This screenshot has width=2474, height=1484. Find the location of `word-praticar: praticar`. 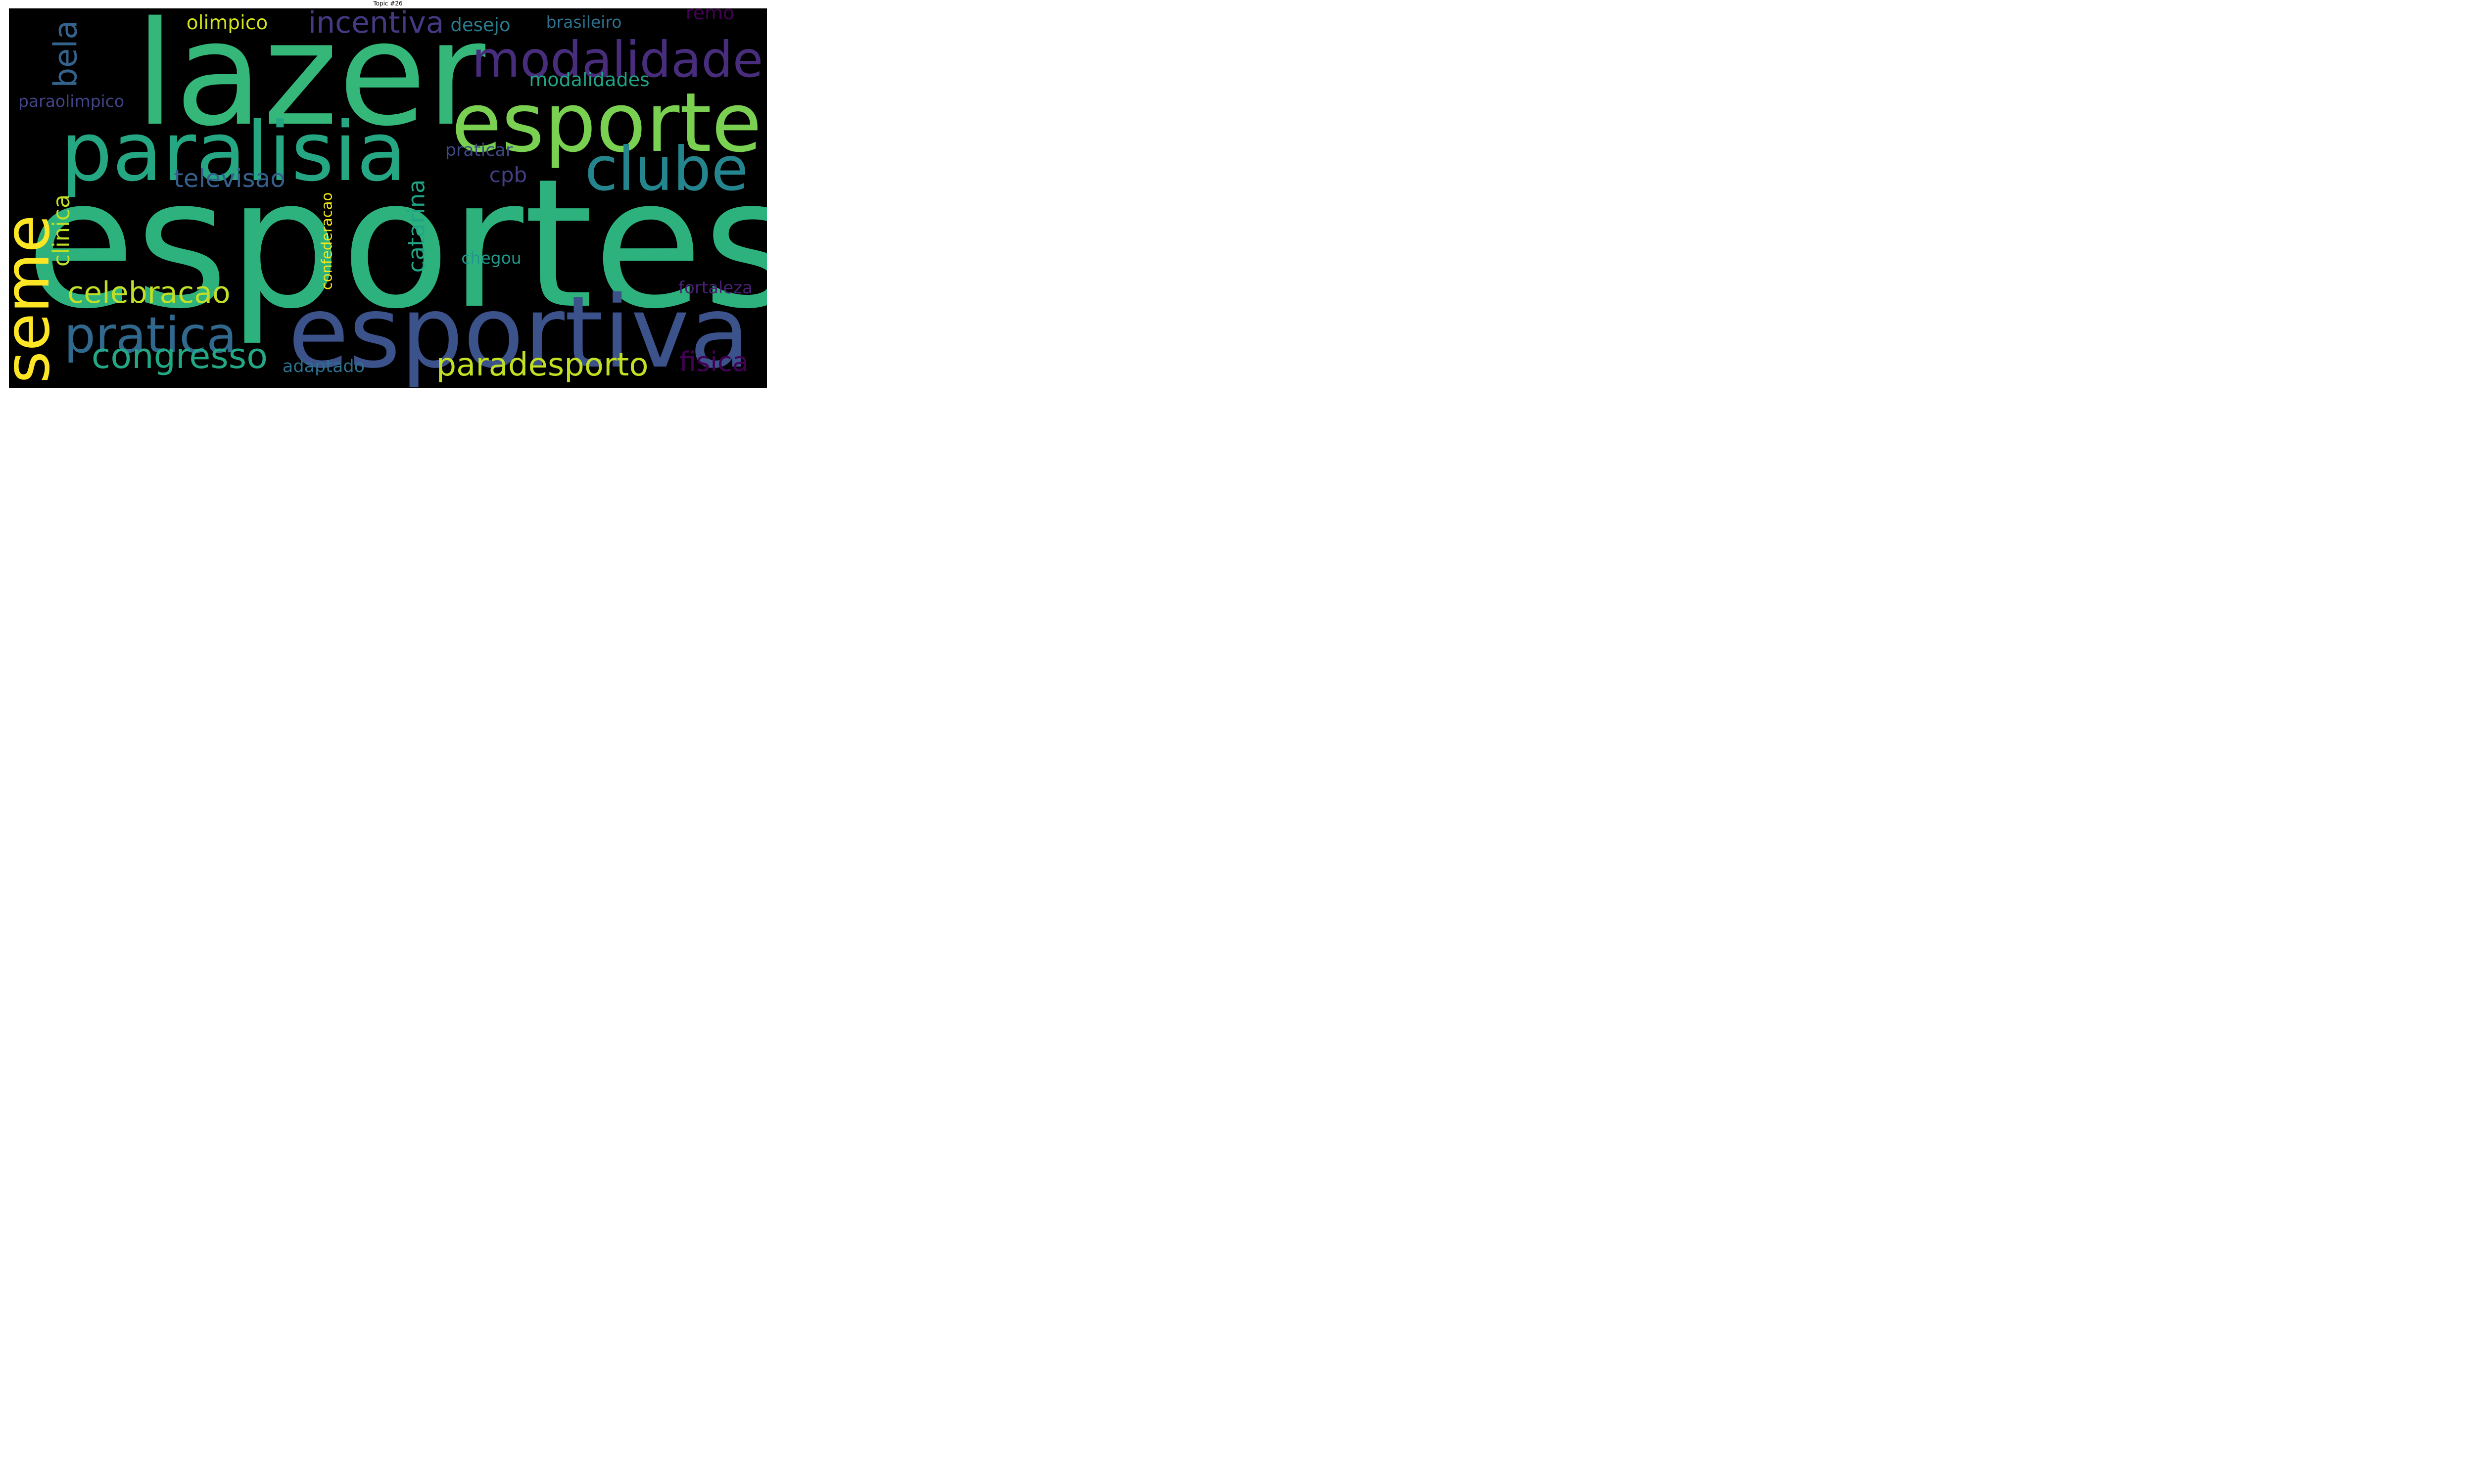

word-praticar: praticar is located at coordinates (479, 150).